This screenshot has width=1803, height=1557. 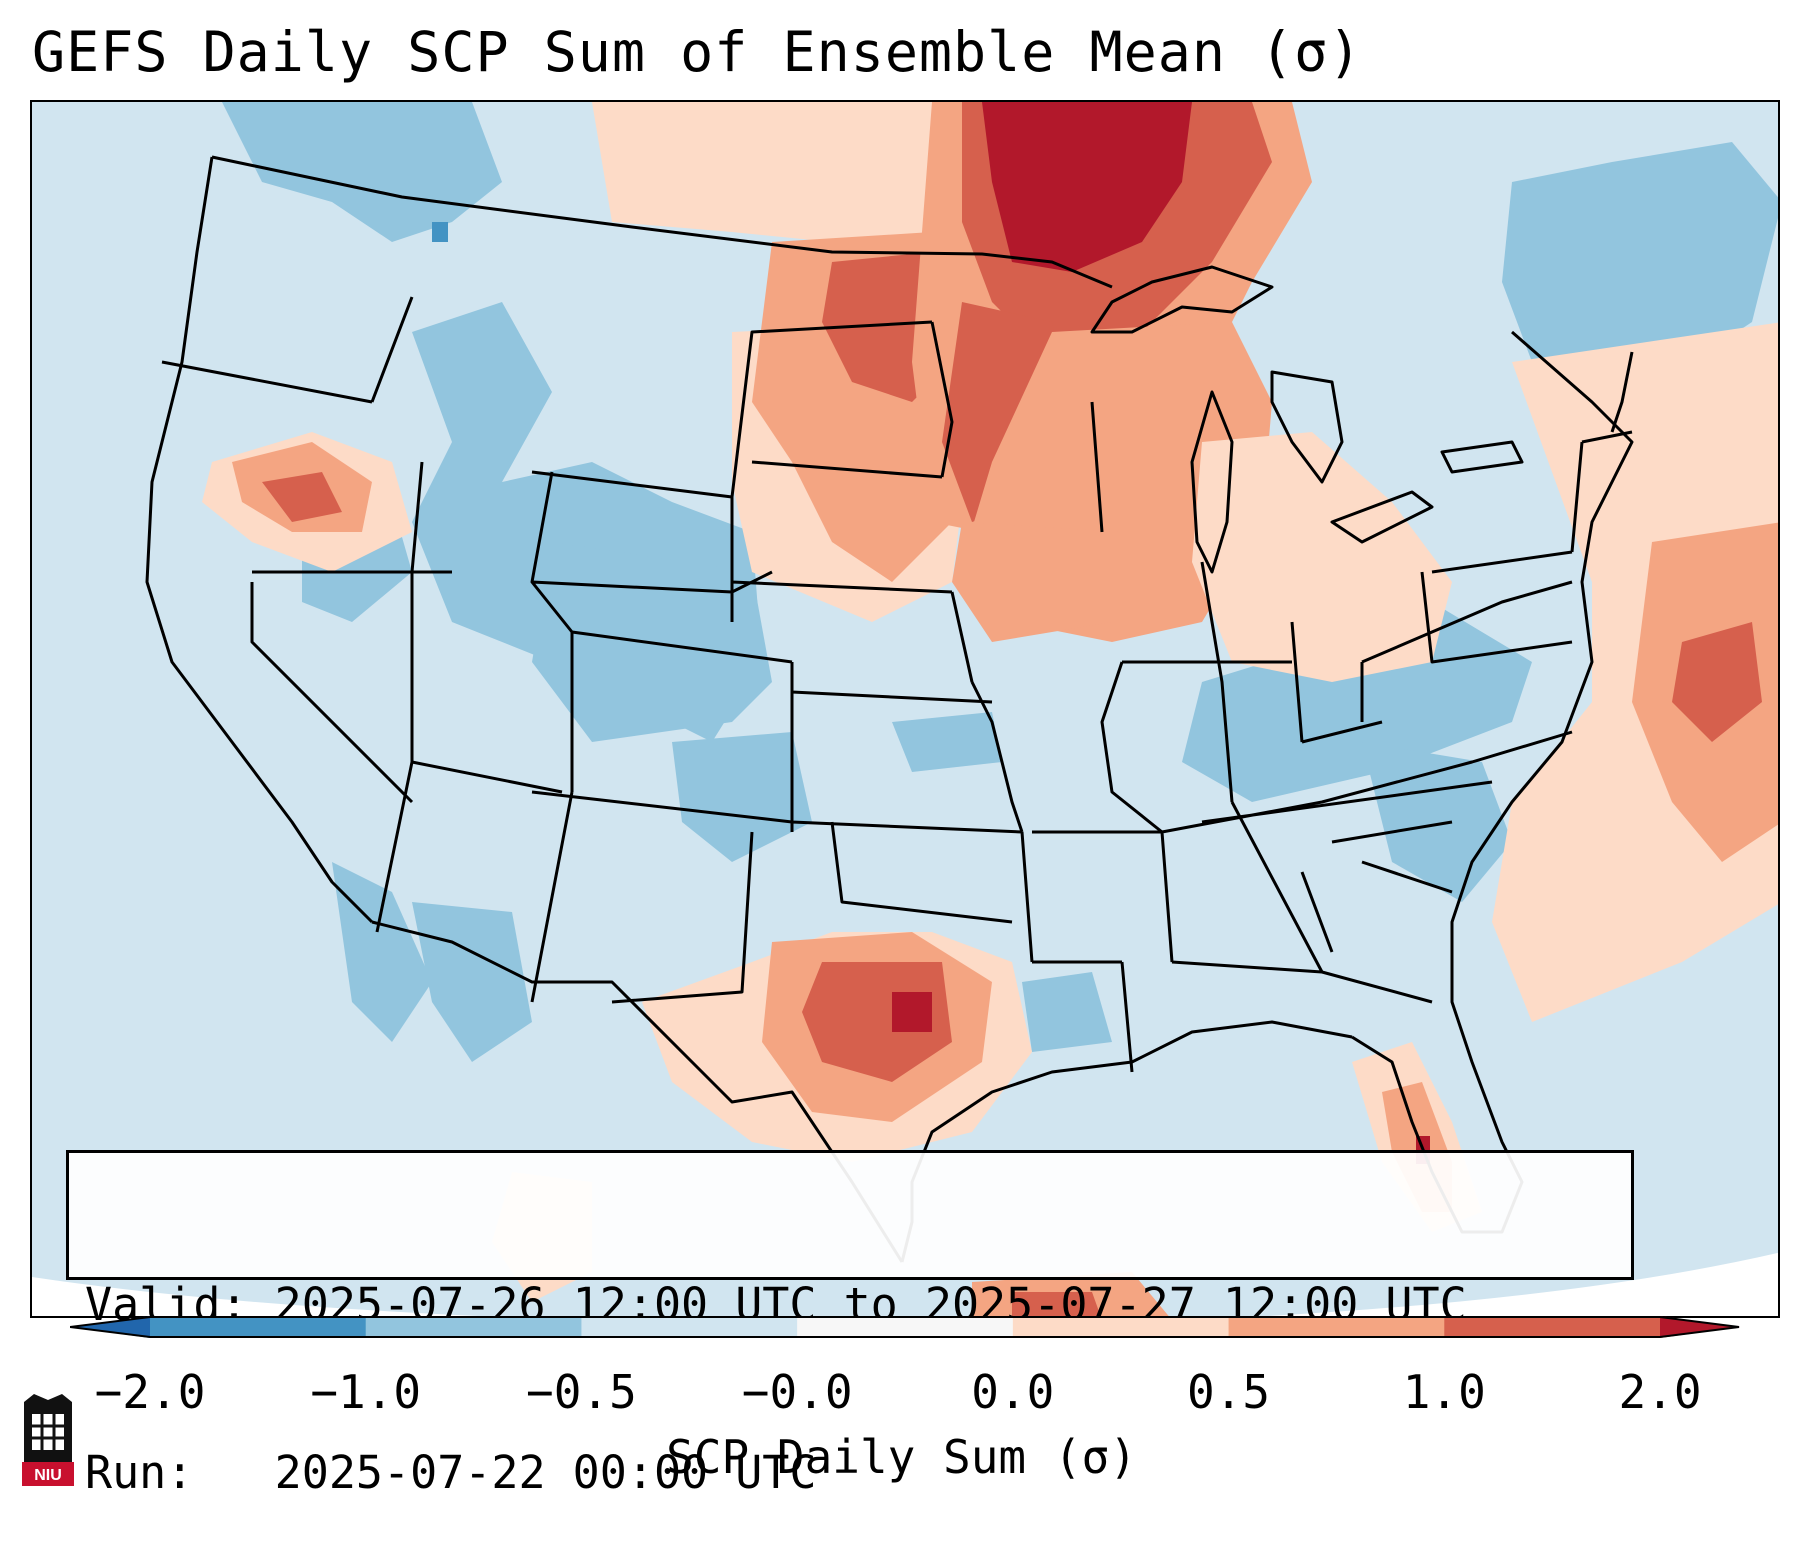 I want to click on colorbar-outline, so click(x=905, y=1327).